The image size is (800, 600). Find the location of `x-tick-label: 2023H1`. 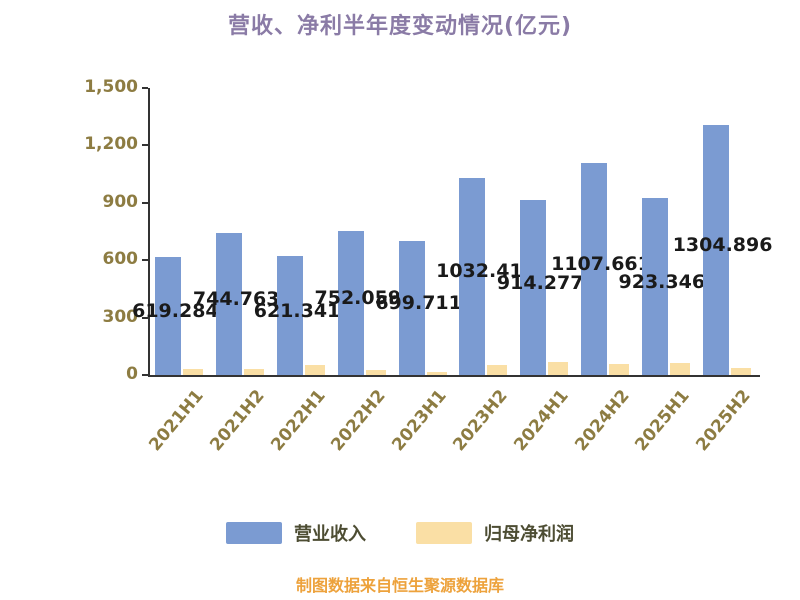

x-tick-label: 2023H1 is located at coordinates (419, 421).